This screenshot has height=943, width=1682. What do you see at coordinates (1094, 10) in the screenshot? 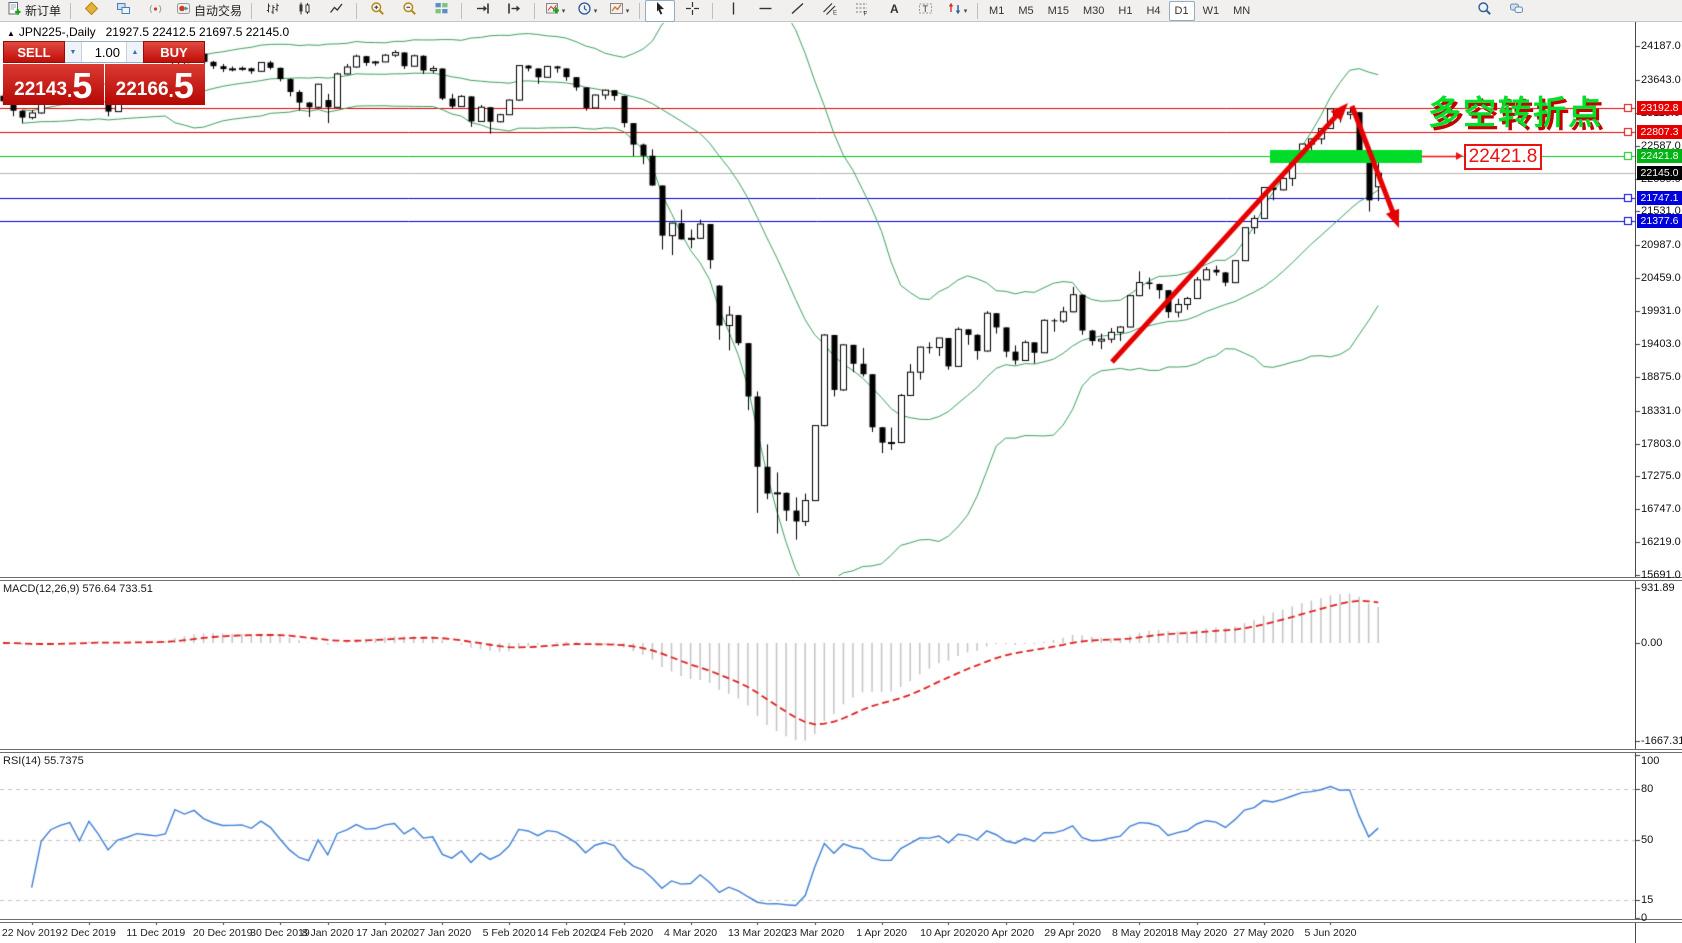
I see `timeframe-m30: M30` at bounding box center [1094, 10].